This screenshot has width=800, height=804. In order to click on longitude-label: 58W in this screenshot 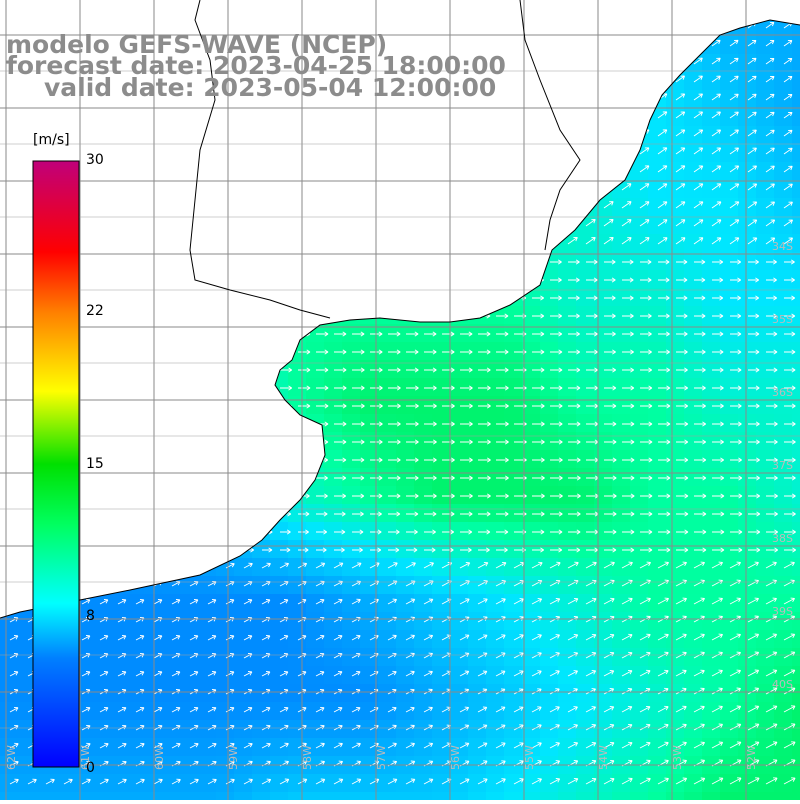, I will do `click(307, 757)`.